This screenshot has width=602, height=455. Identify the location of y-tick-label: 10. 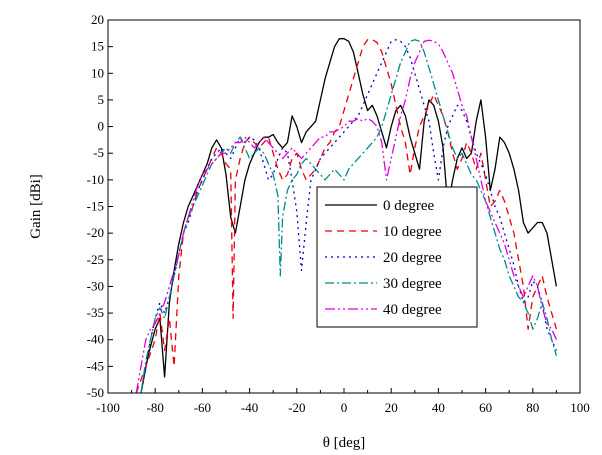
(97, 72).